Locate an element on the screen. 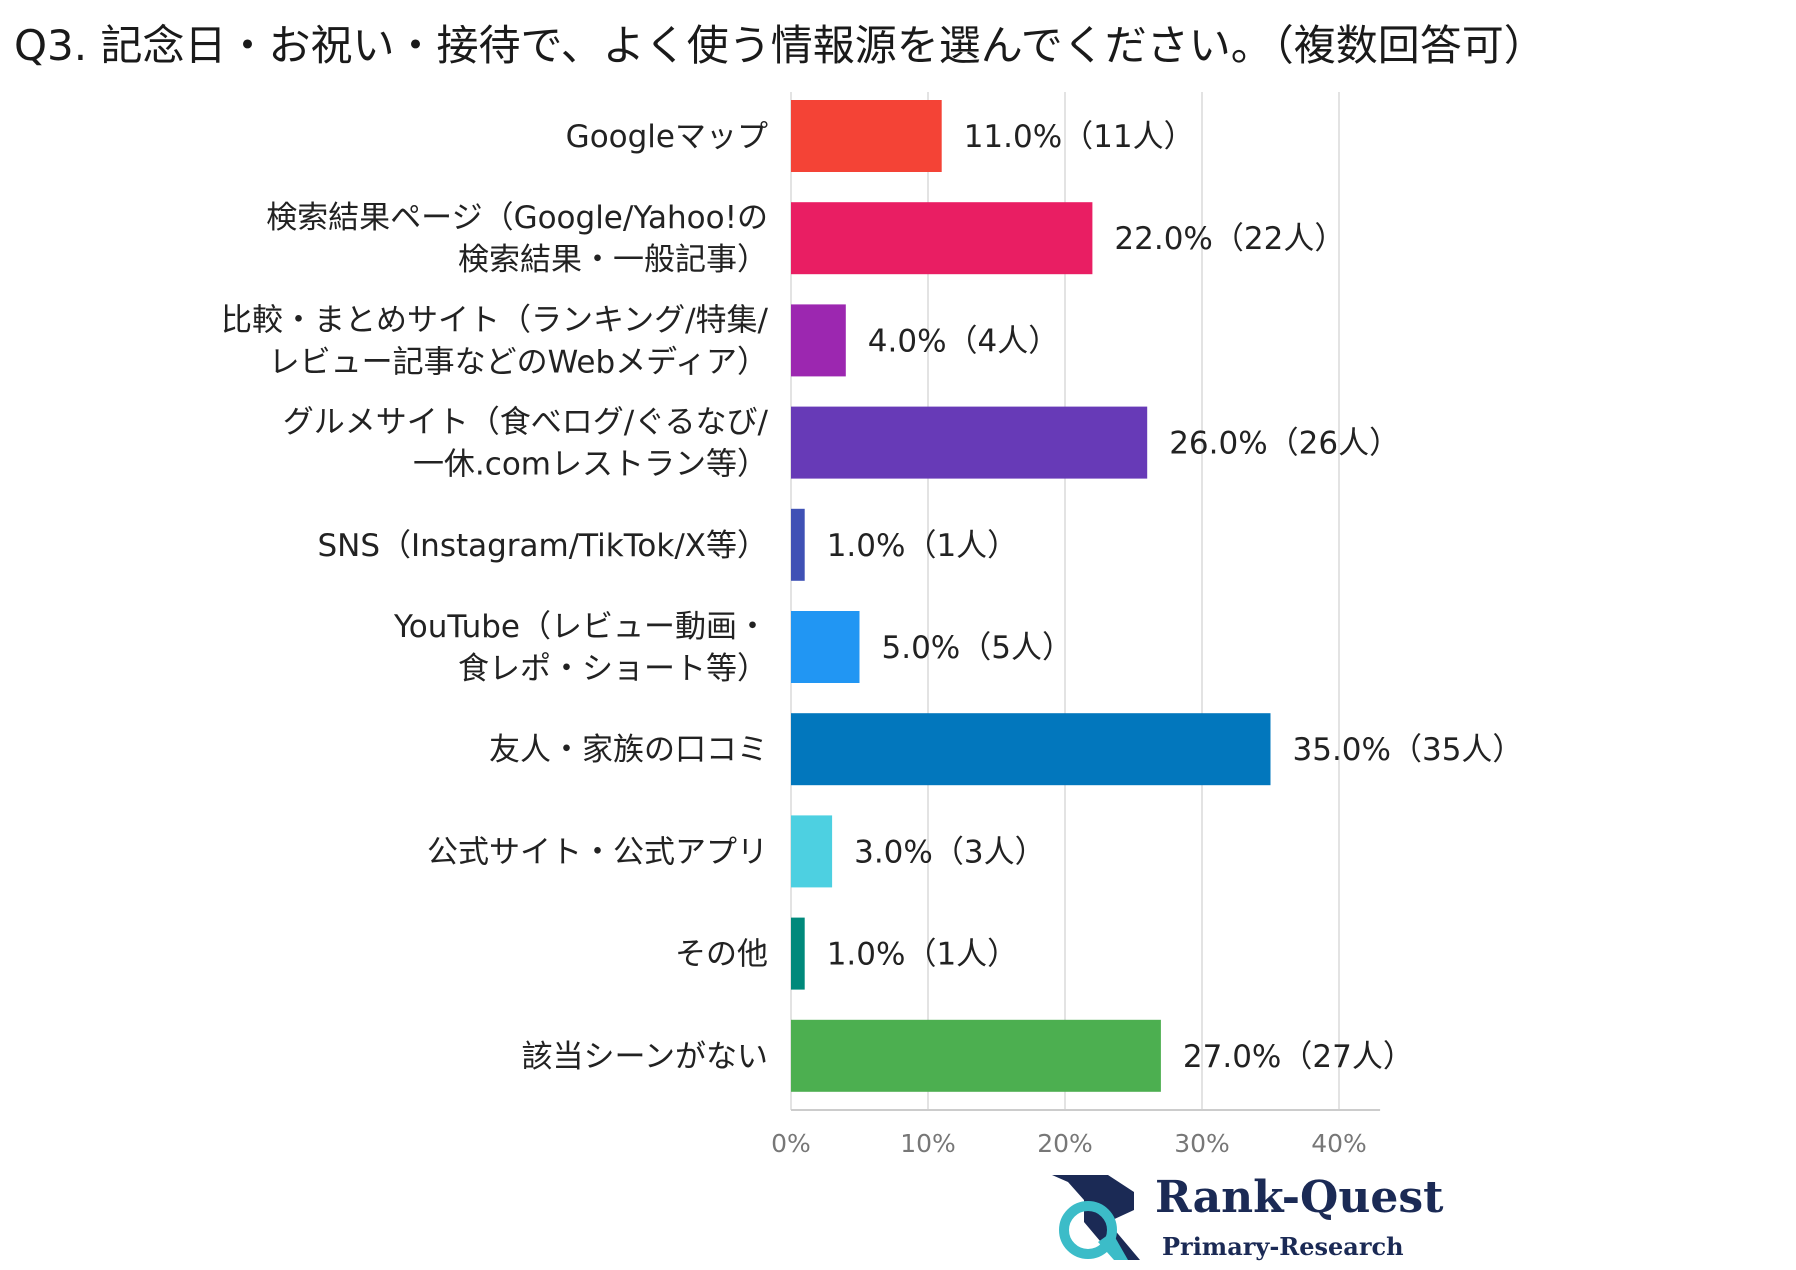 The image size is (1796, 1270). category-label: Googleマップ is located at coordinates (667, 137).